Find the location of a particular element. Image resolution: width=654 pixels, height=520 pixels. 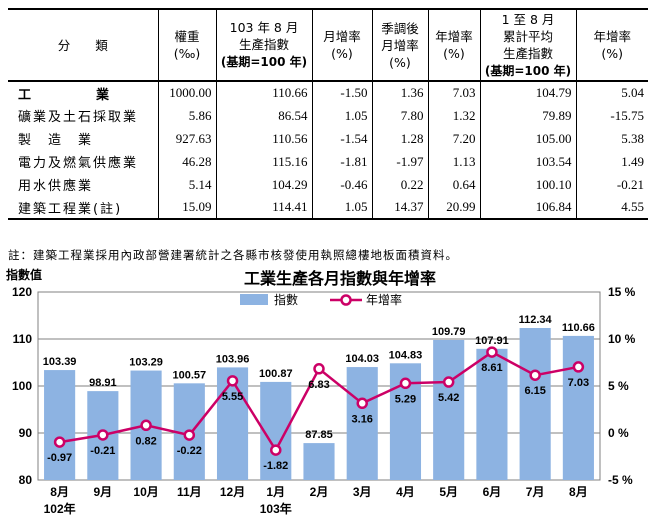

bar-value-label: 103.29 is located at coordinates (146, 363).